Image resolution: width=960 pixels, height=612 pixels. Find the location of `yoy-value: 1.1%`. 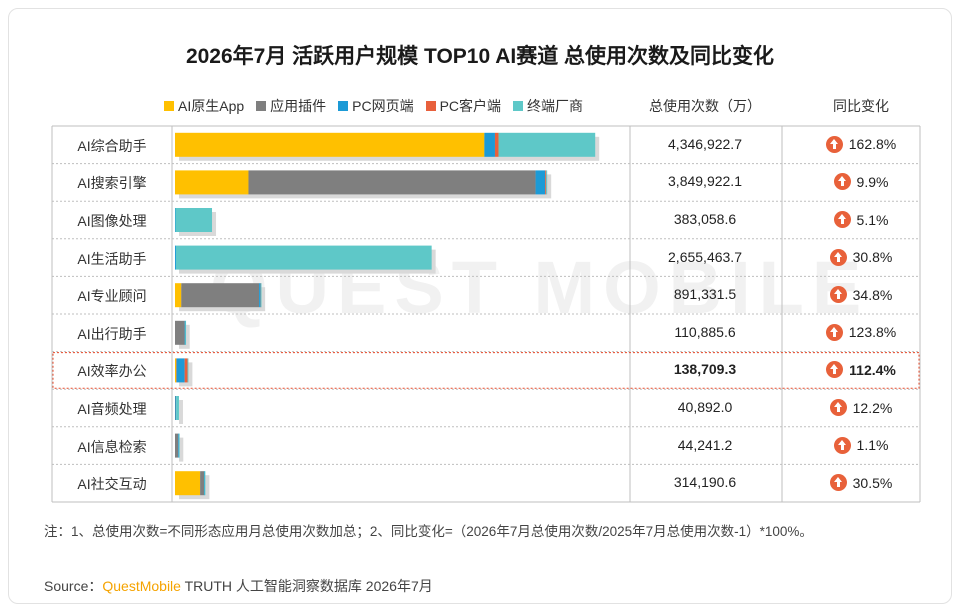

yoy-value: 1.1% is located at coordinates (872, 445).